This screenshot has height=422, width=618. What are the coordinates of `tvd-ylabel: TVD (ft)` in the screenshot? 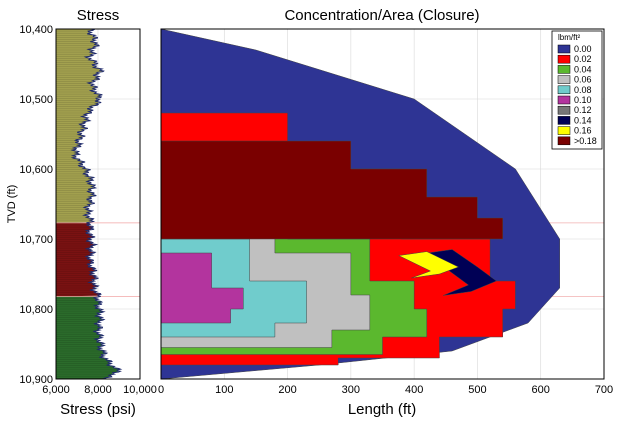 It's located at (12, 204).